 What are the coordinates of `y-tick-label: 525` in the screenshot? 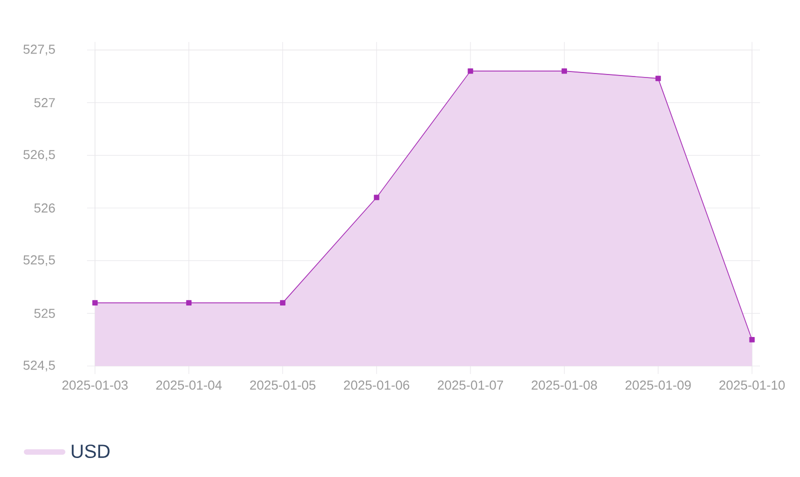 It's located at (44, 313).